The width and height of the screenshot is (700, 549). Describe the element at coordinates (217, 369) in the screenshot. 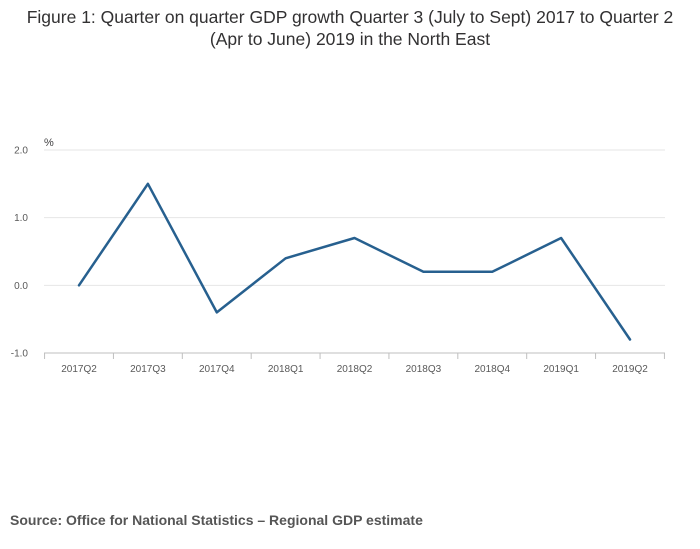

I see `x-tick-label: 2017Q4` at that location.